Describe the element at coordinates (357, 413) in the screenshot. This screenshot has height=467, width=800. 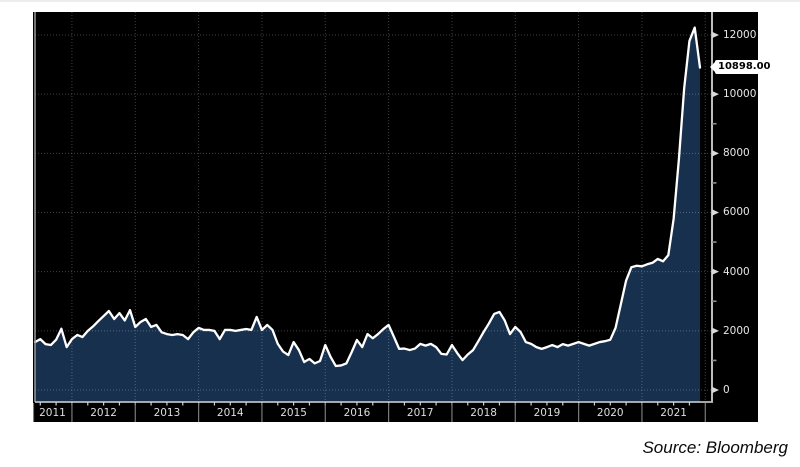
I see `x-tick-label: 2016` at that location.